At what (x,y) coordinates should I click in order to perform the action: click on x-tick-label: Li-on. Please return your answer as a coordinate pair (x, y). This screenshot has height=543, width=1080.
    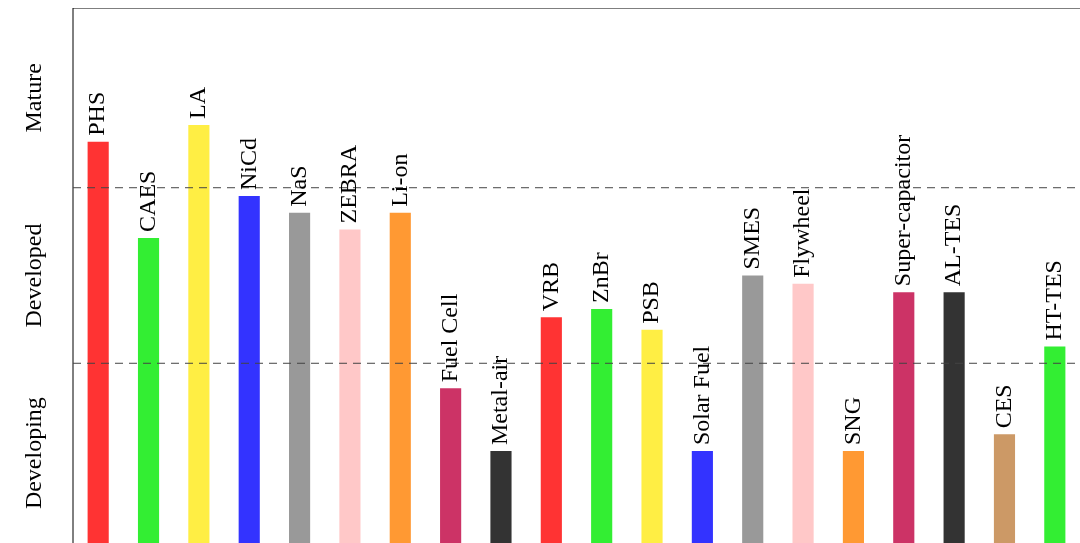
    Looking at the image, I should click on (398, 180).